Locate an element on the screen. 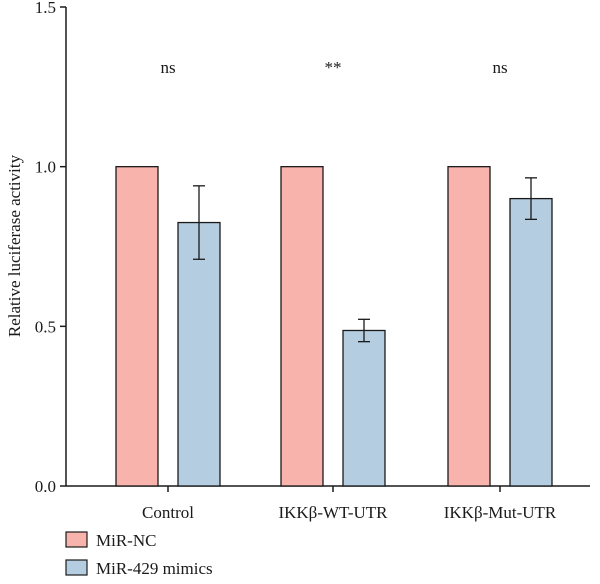 The height and width of the screenshot is (584, 600). legend-label-0: MiR-NC is located at coordinates (126, 540).